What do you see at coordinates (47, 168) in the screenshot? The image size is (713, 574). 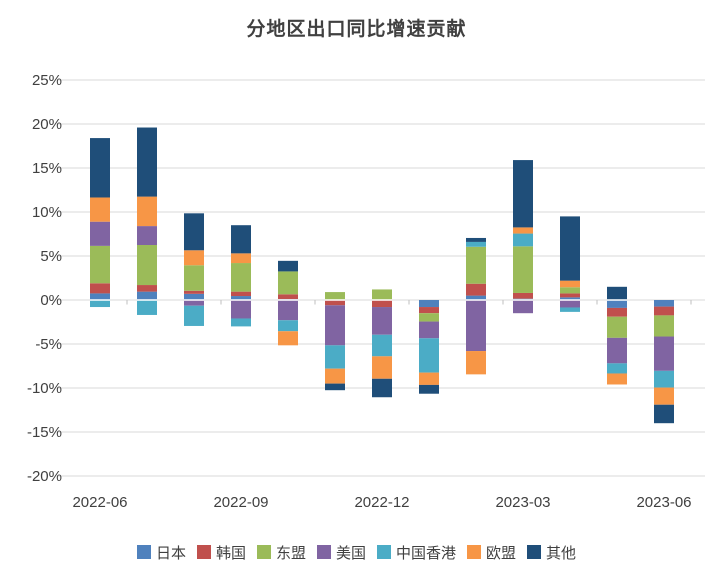 I see `y-axis-tick-label: 15%` at bounding box center [47, 168].